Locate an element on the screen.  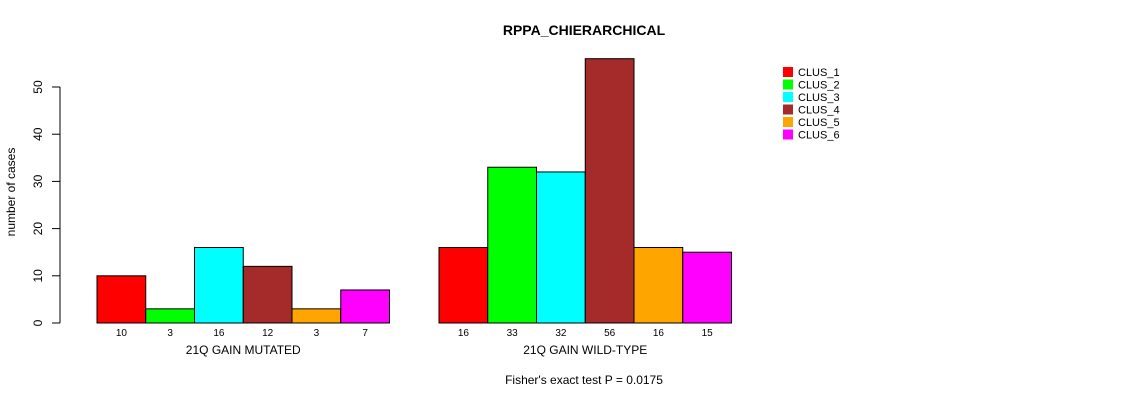
bar-count-label: 33 is located at coordinates (513, 333).